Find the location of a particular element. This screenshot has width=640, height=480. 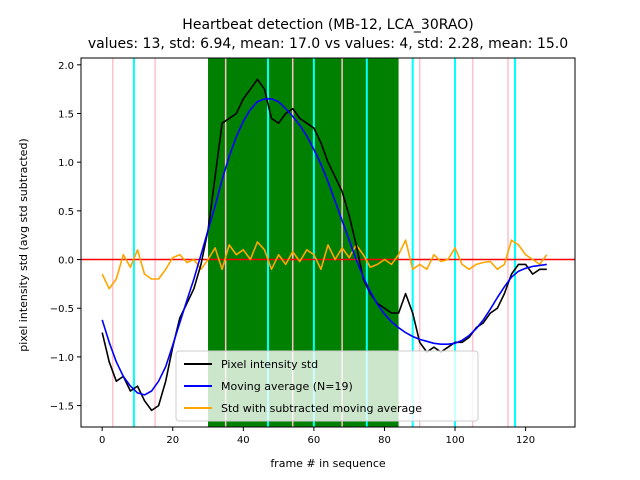

x-axis-label: frame # in sequence is located at coordinates (328, 463).